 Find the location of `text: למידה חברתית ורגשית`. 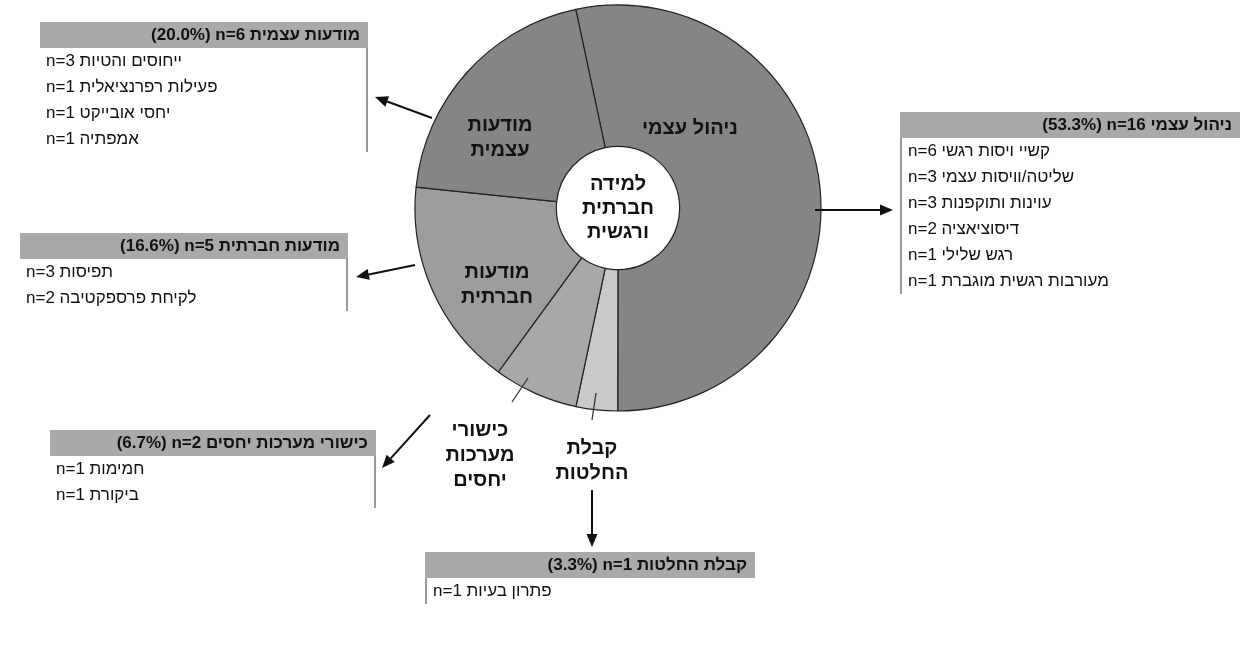

text: למידה חברתית ורגשית is located at coordinates (618, 206).